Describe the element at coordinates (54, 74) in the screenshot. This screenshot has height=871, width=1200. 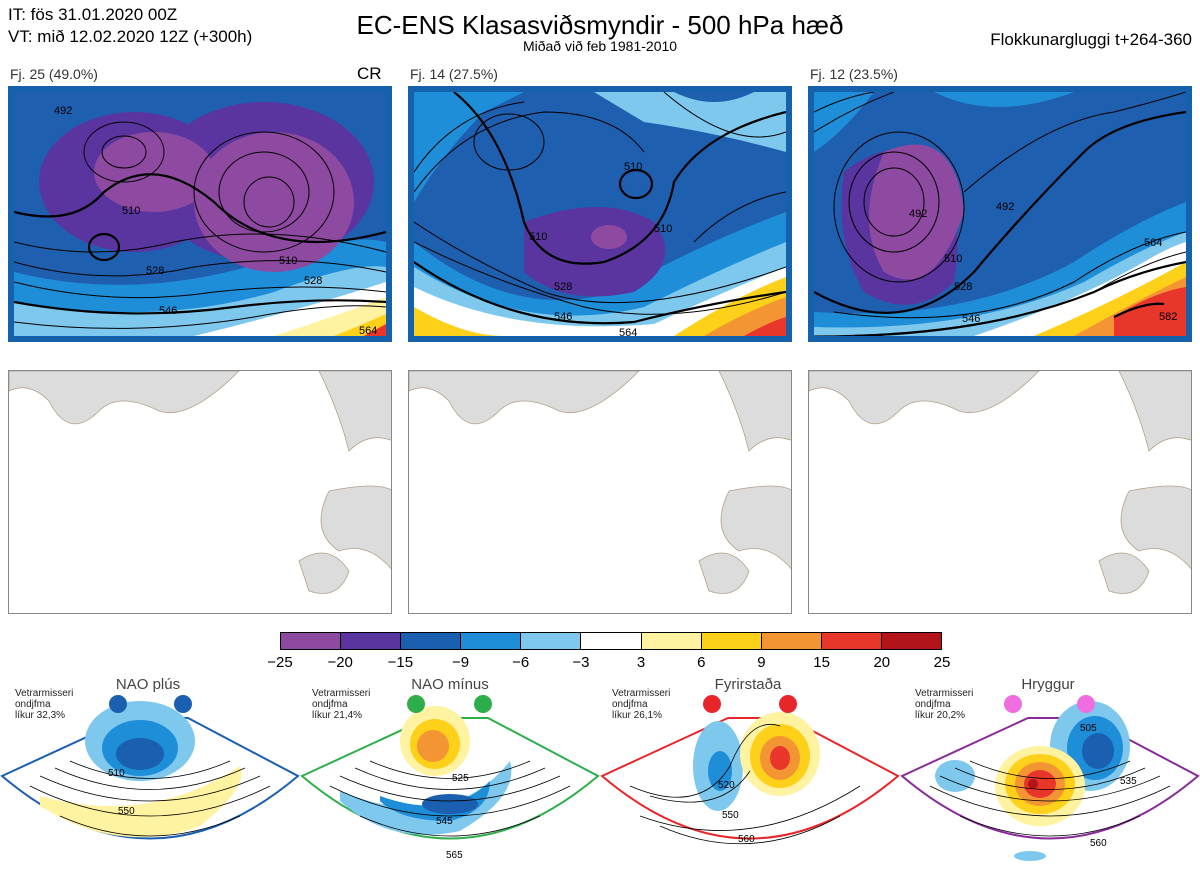
I see `cluster-1-label: Fj. 25 (49.0%)` at that location.